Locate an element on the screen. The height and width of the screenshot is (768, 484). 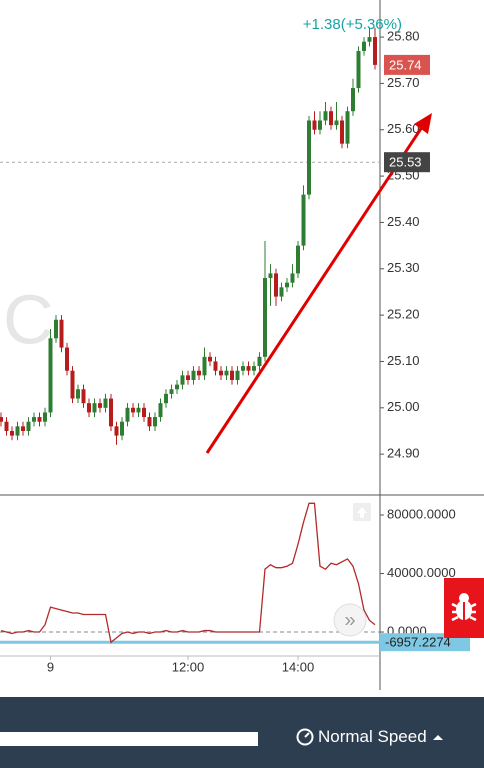
marker-price-label: 25.53 is located at coordinates (405, 162).